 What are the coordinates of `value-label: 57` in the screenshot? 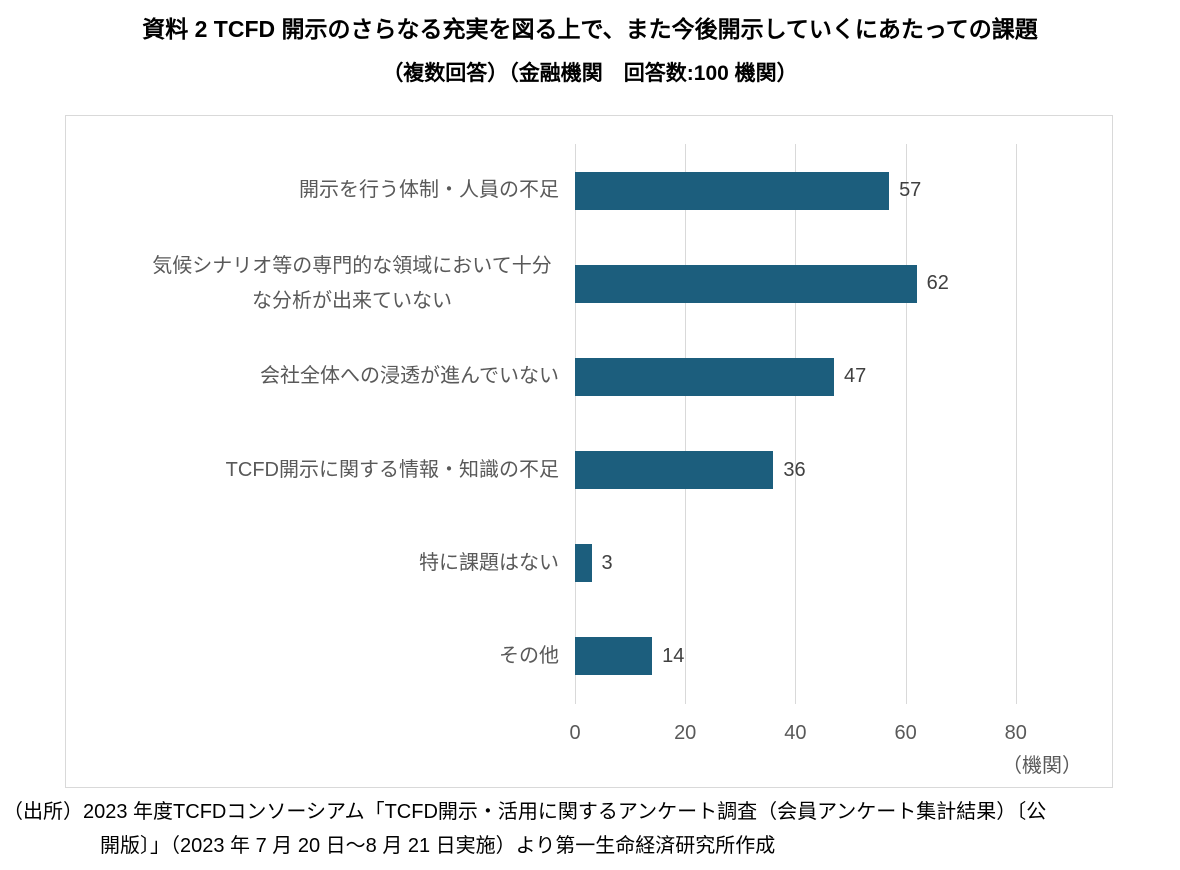 It's located at (910, 190).